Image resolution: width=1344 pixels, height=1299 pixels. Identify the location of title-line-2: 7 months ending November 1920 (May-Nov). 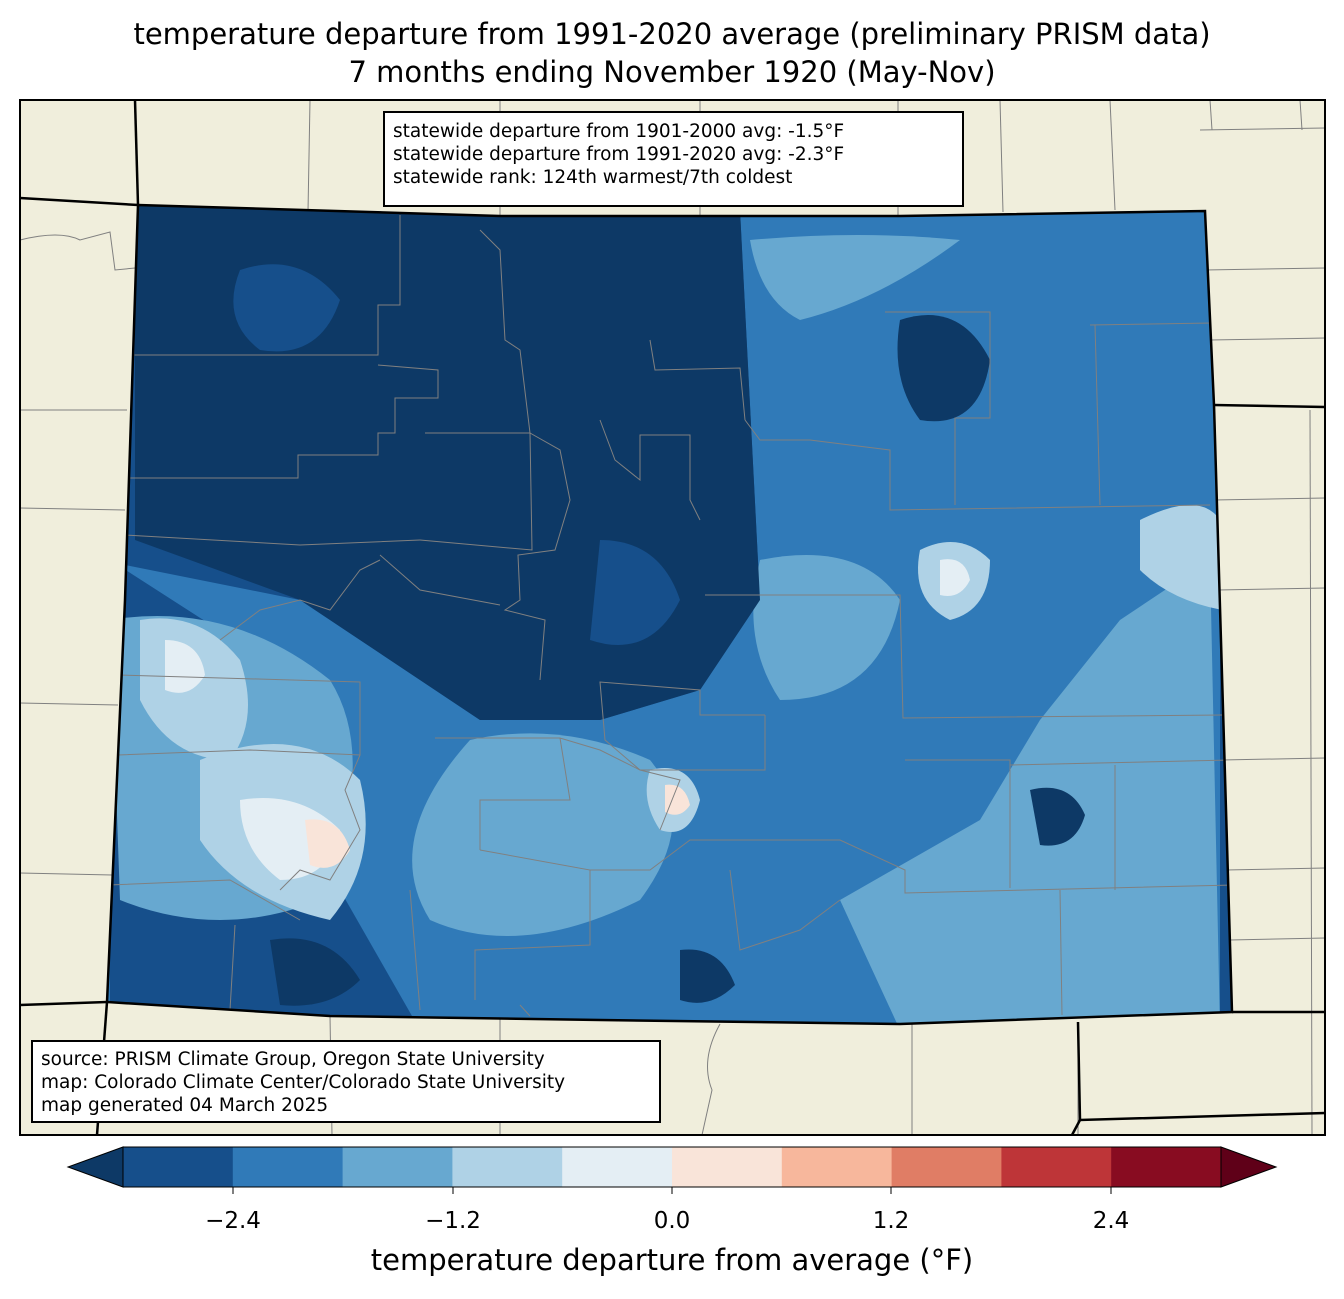
(672, 72).